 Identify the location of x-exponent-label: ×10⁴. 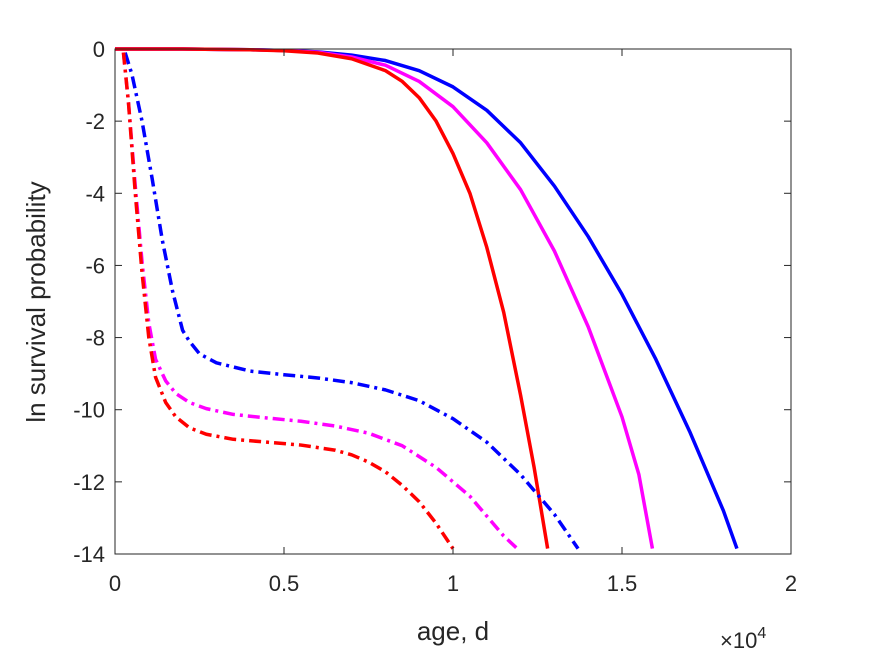
(743, 639).